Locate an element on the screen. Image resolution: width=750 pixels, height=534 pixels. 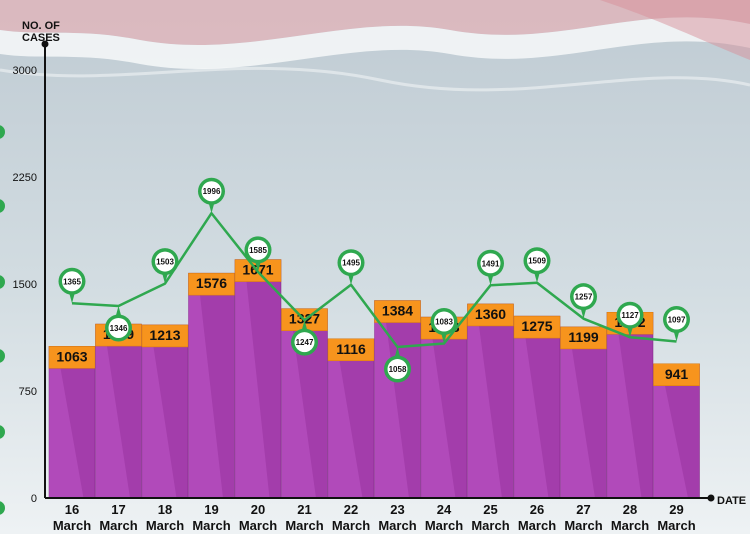
bar-group: 1576 is located at coordinates (211, 385).